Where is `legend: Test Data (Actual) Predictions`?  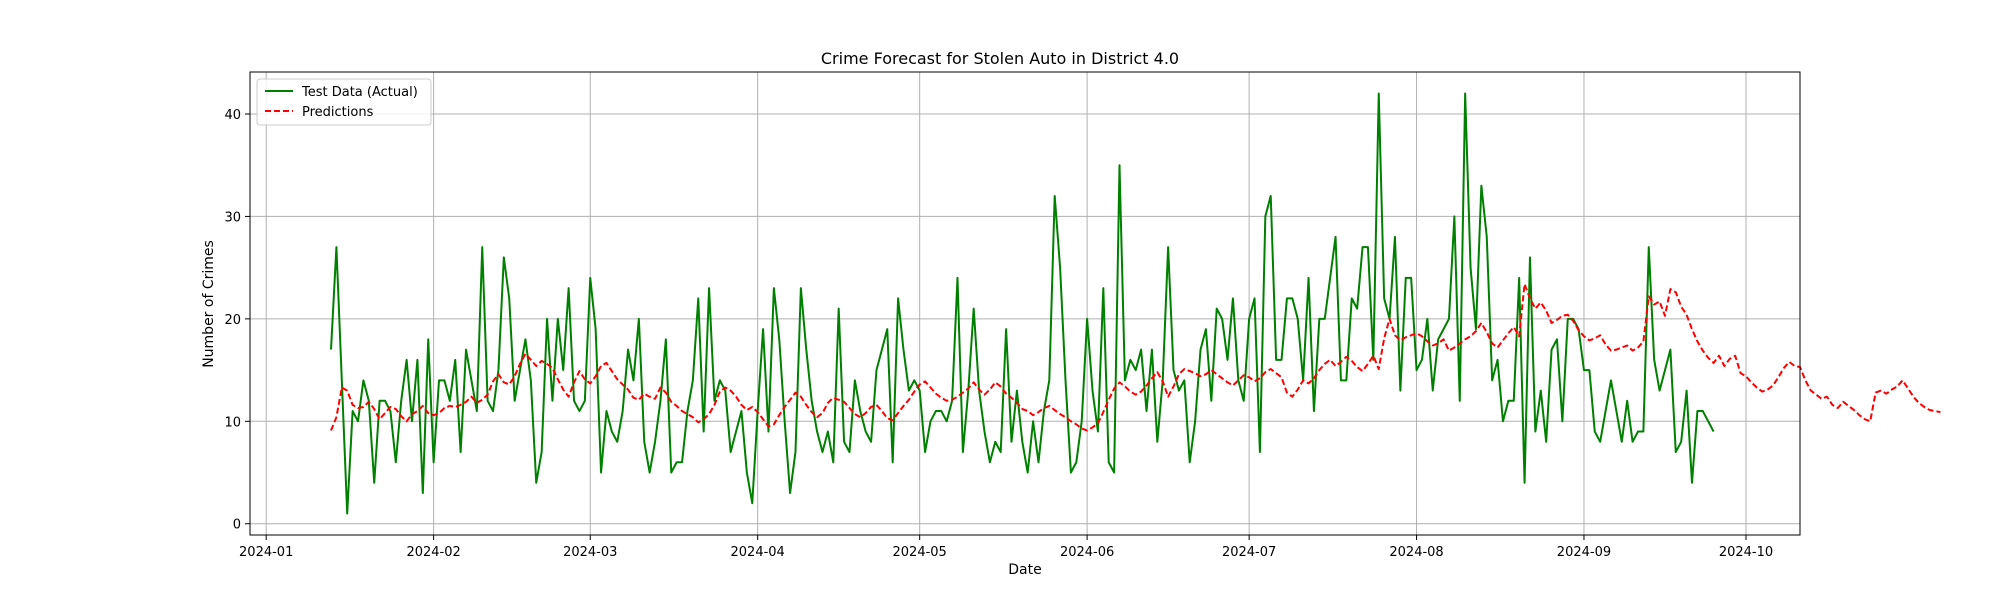
legend: Test Data (Actual) Predictions is located at coordinates (344, 102).